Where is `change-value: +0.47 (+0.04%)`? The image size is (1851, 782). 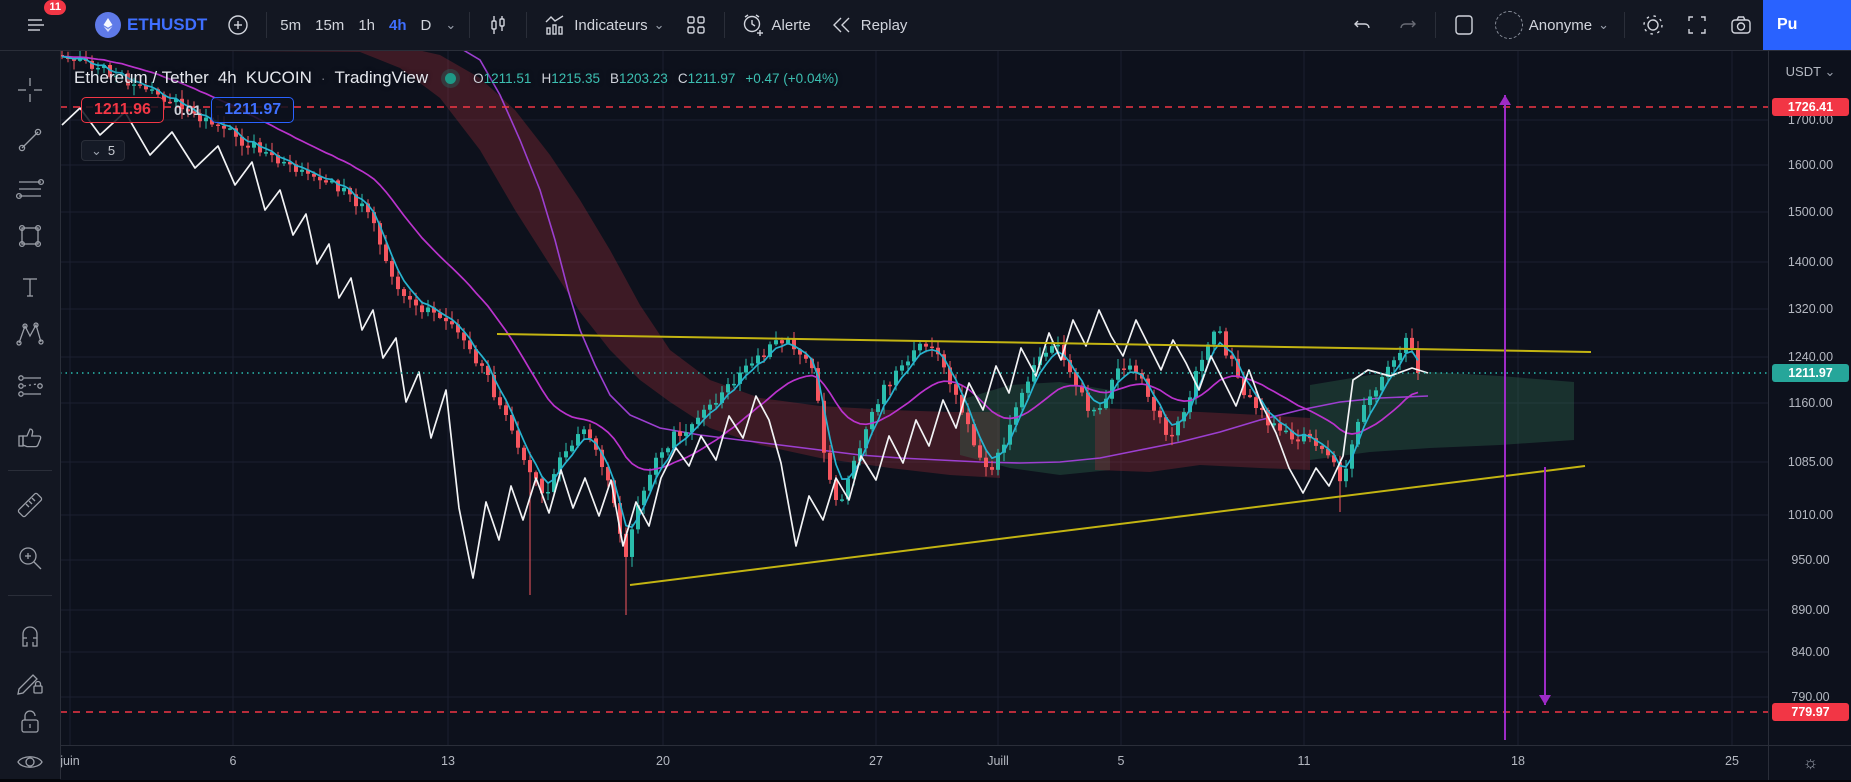
change-value: +0.47 (+0.04%) is located at coordinates (792, 78).